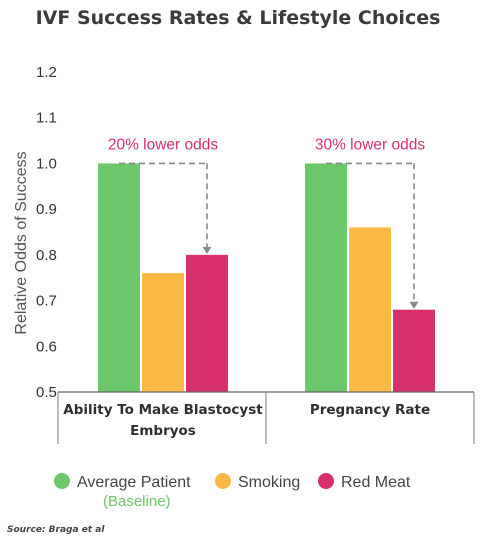  What do you see at coordinates (238, 18) in the screenshot?
I see `chart-title: IVF Success Rates & Lifestyle Choices` at bounding box center [238, 18].